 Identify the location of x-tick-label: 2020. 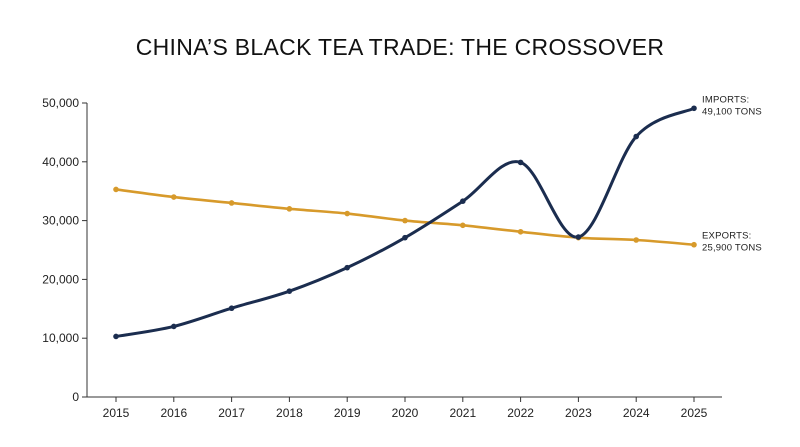
(405, 413).